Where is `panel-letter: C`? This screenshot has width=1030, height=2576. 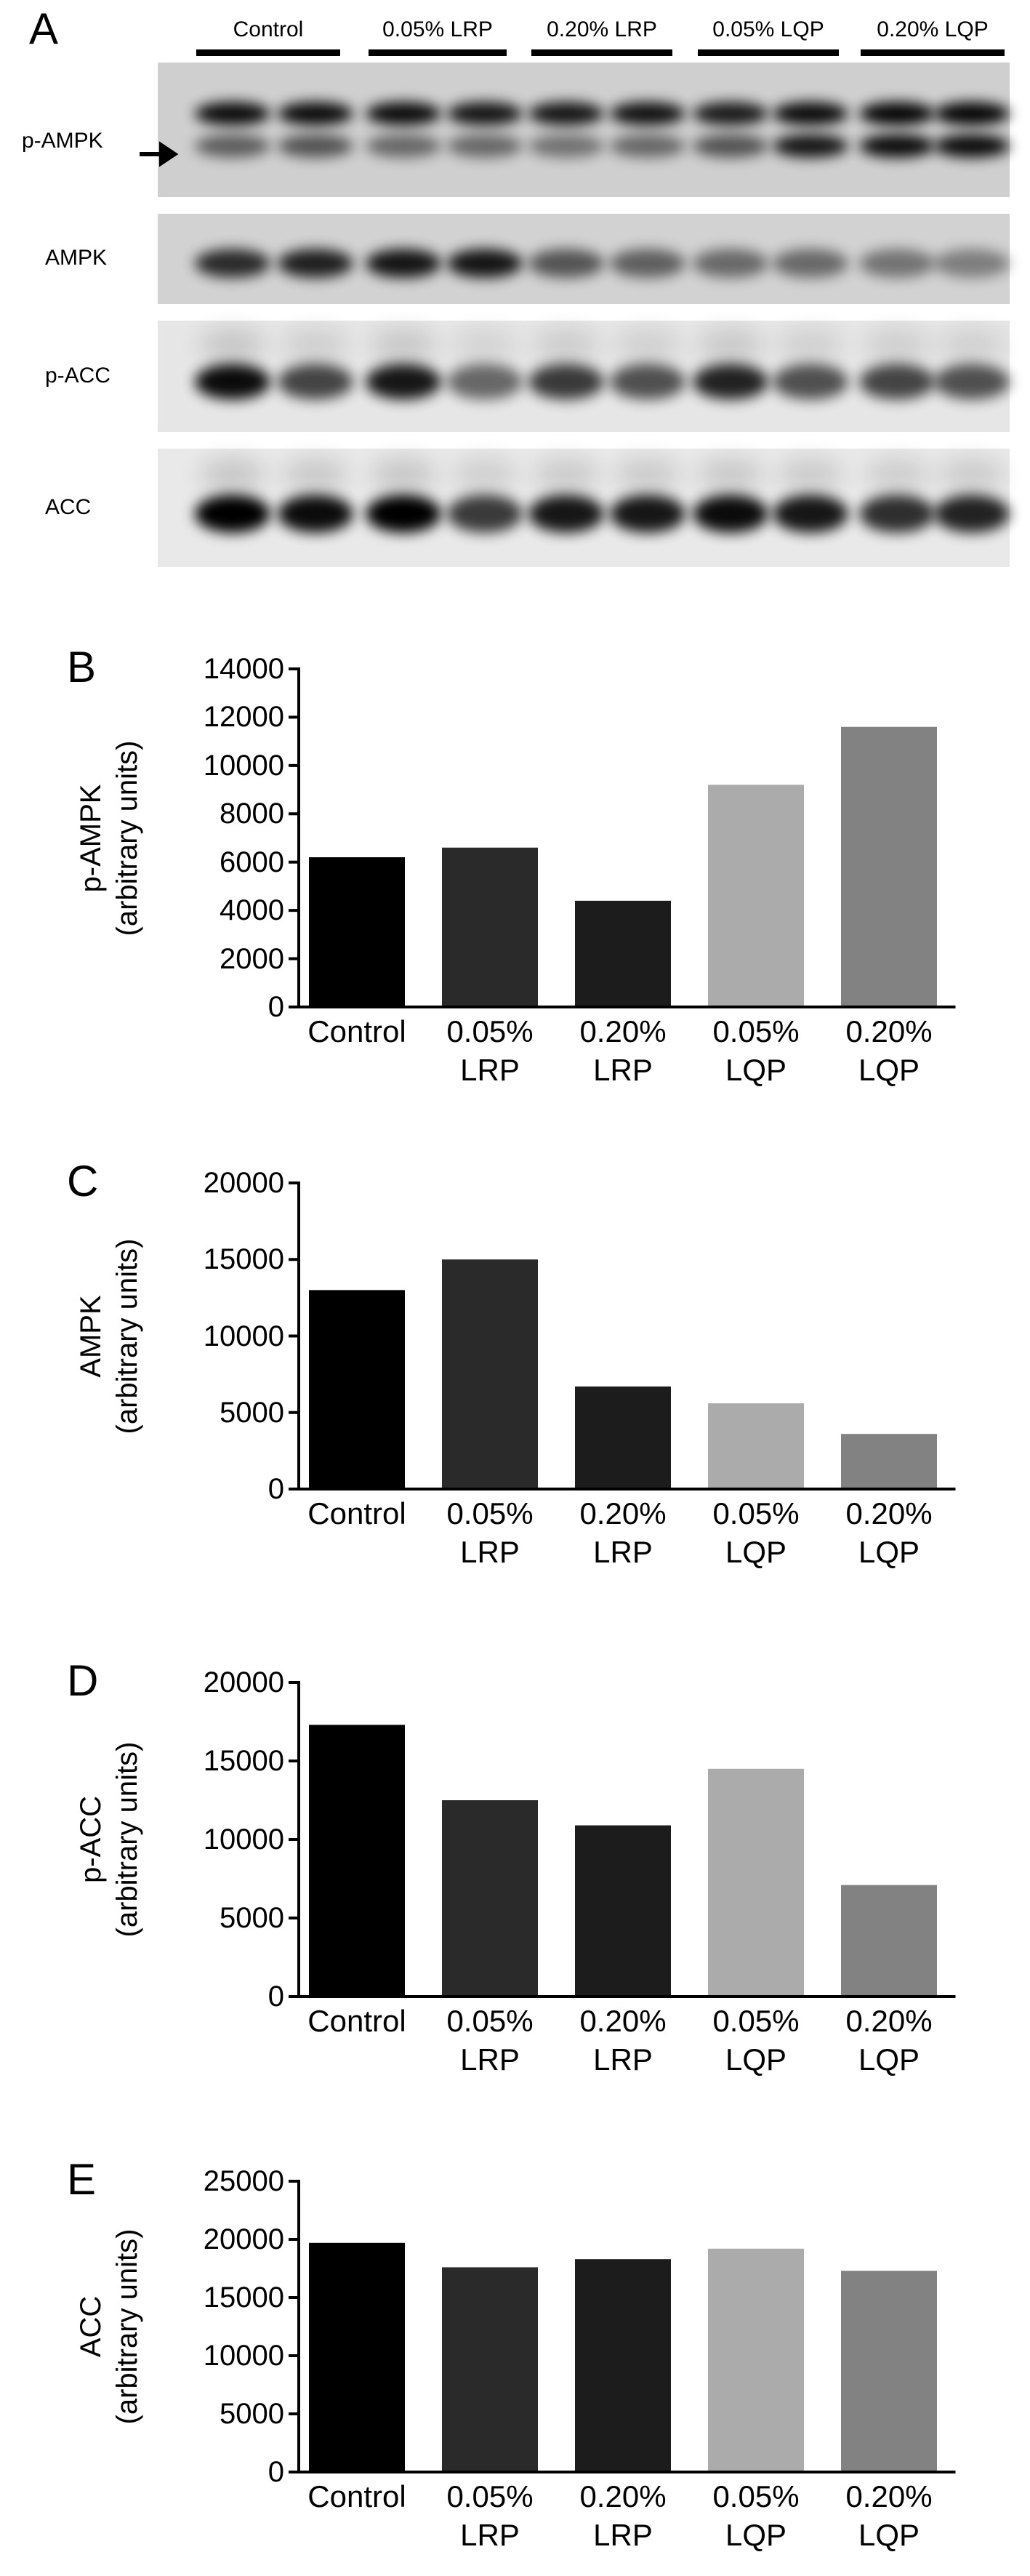
panel-letter: C is located at coordinates (83, 1181).